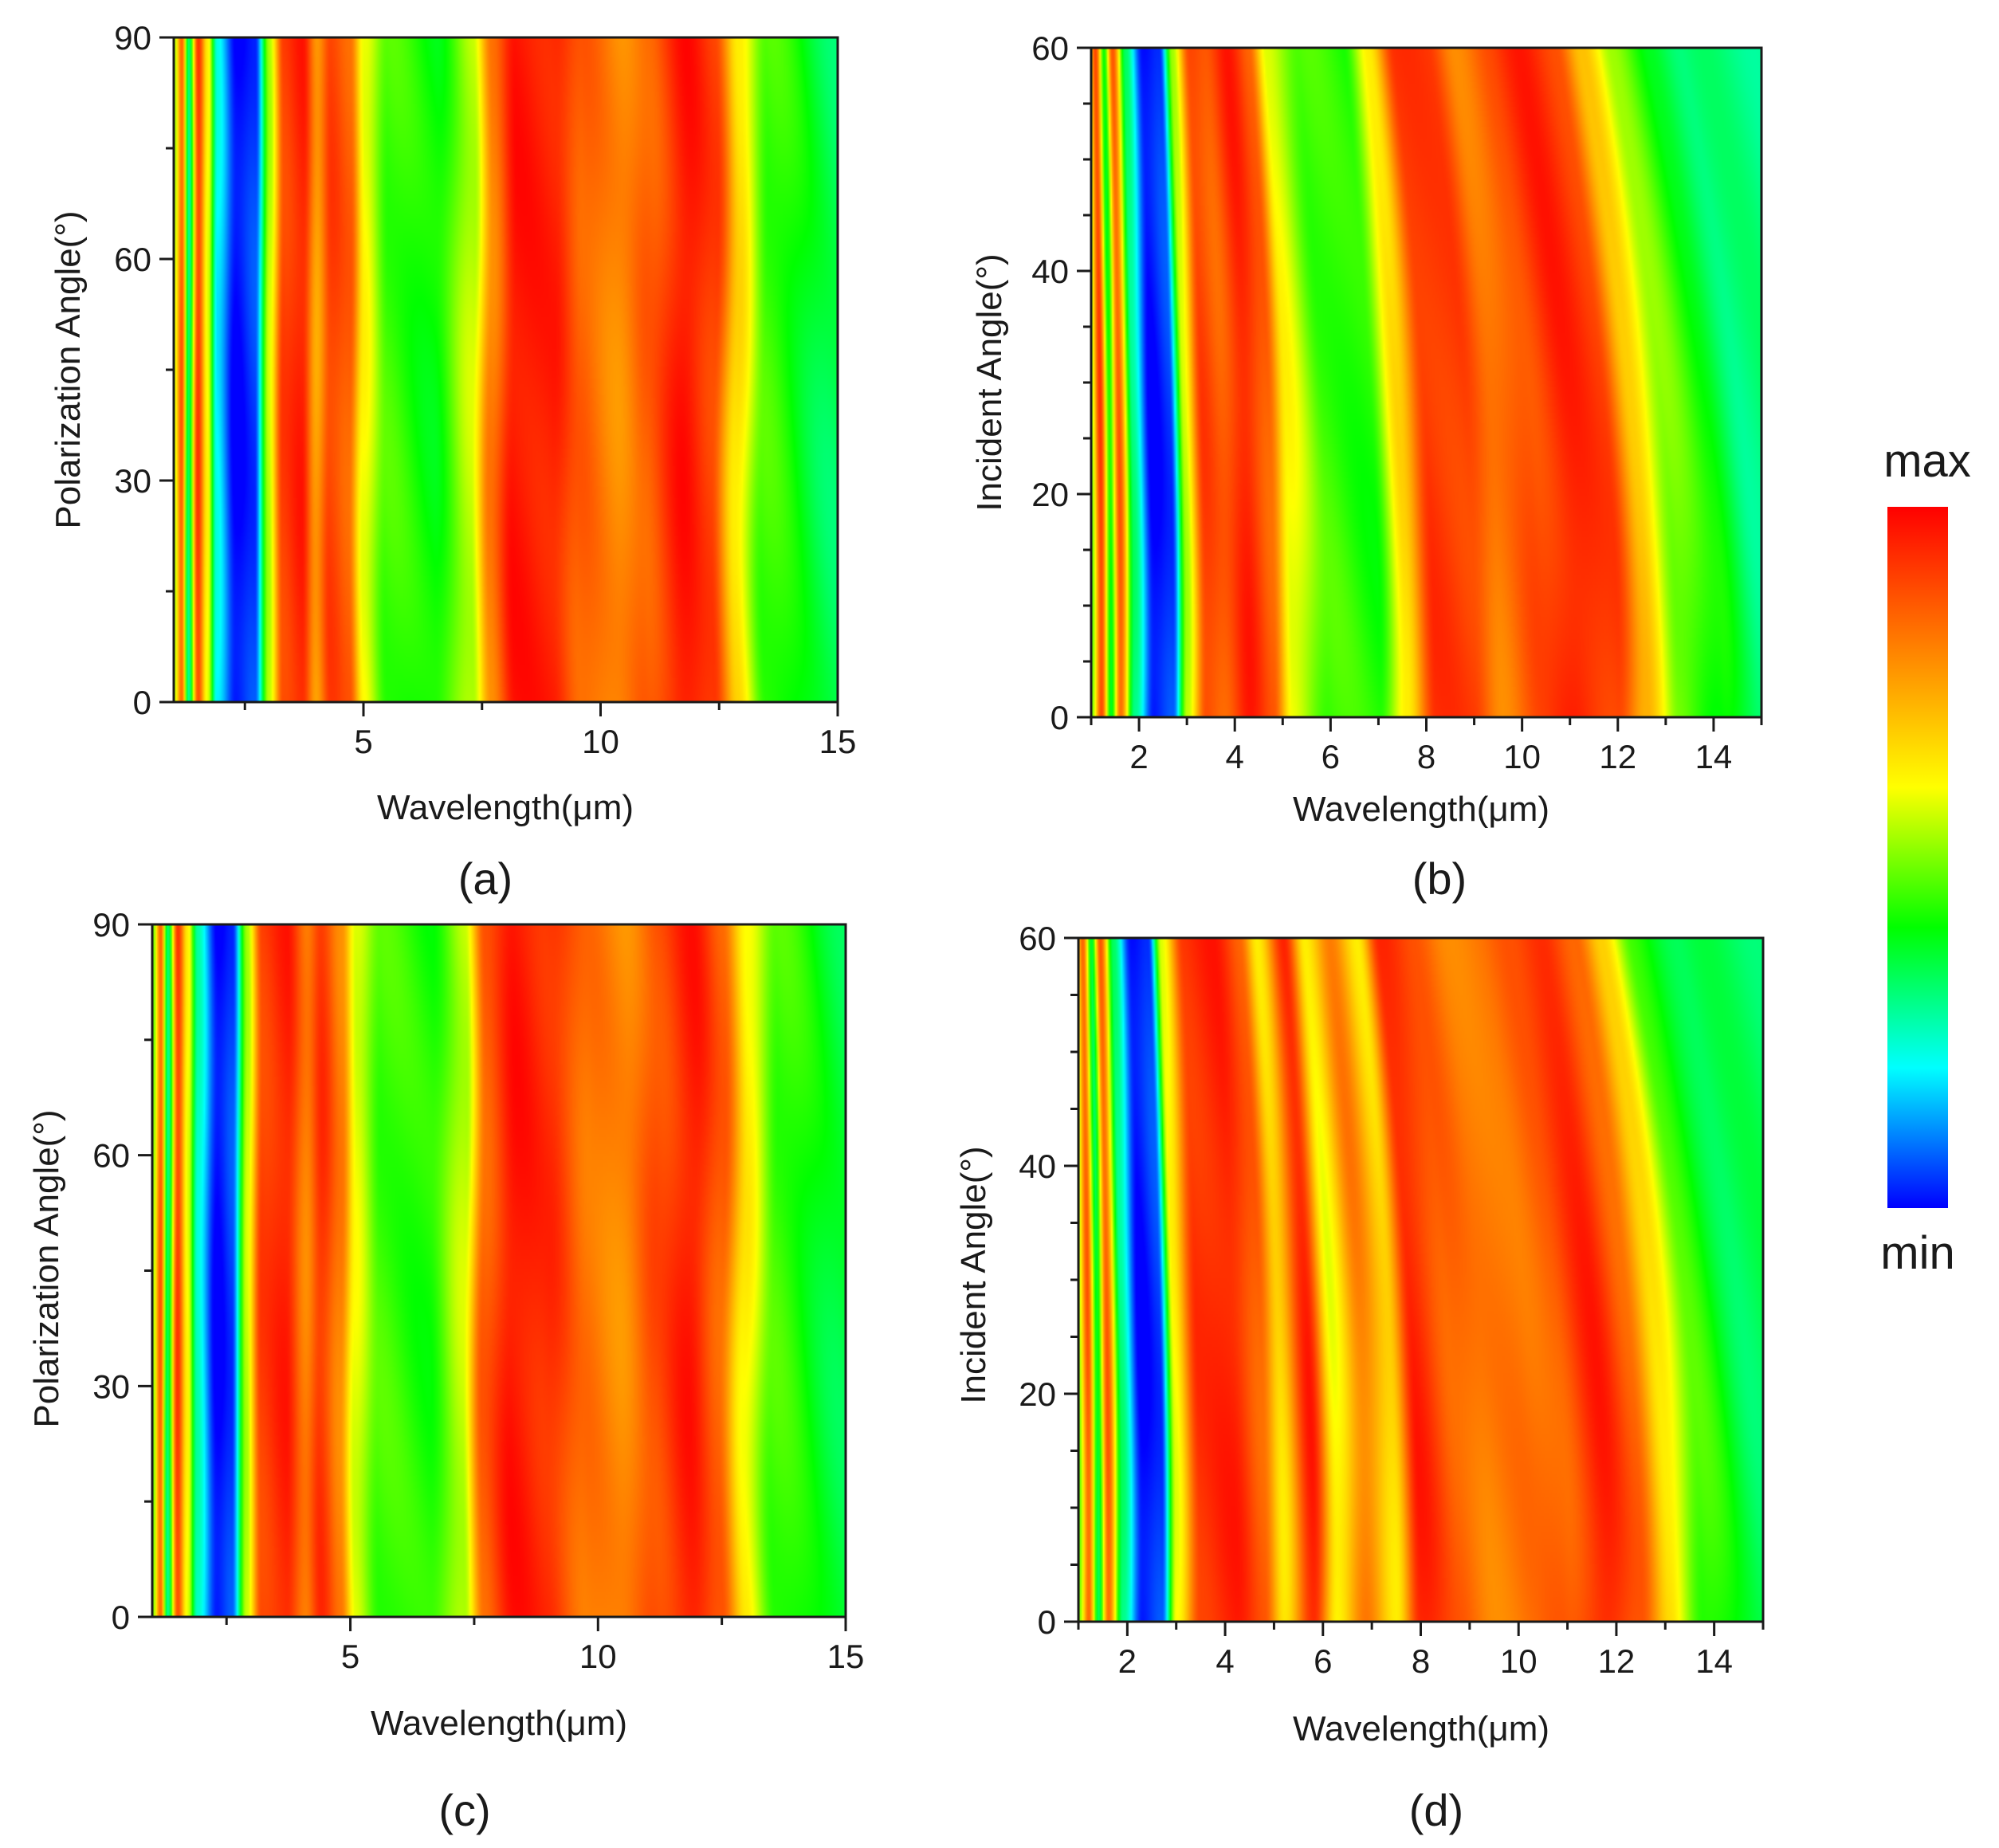  What do you see at coordinates (505, 807) in the screenshot?
I see `x-axis-title-a: Wavelength(μm)` at bounding box center [505, 807].